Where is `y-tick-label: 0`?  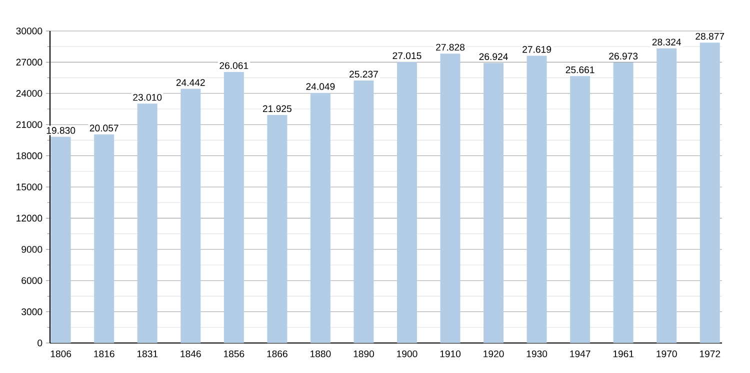 y-tick-label: 0 is located at coordinates (40, 343).